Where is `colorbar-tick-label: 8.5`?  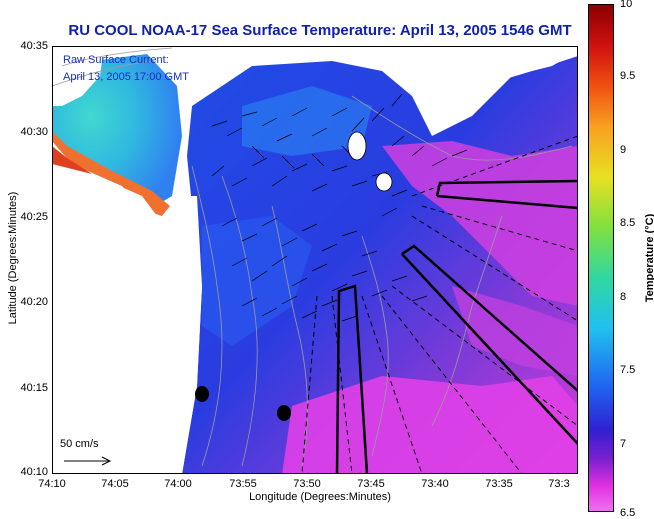 colorbar-tick-label: 8.5 is located at coordinates (628, 223).